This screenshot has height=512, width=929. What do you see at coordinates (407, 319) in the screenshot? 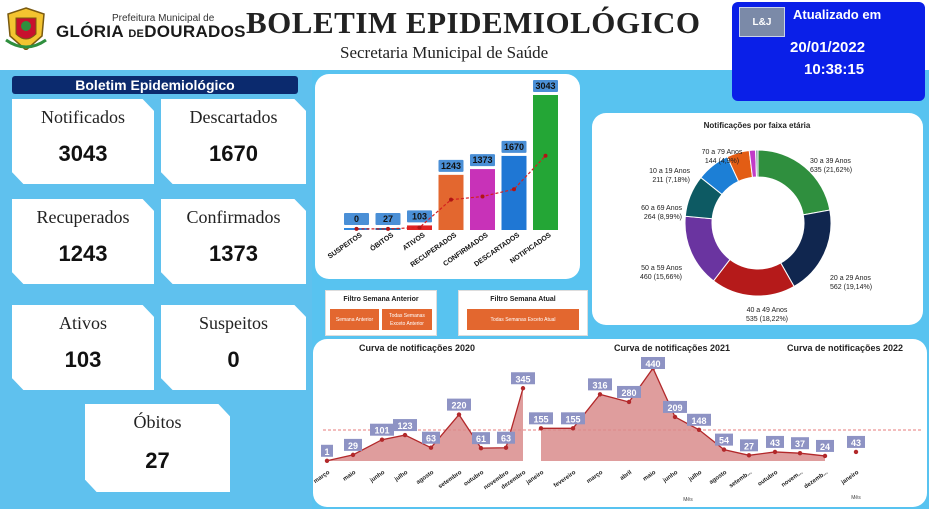
I see `all-except-previous-button: Todas Semanas Exceto Anterior` at bounding box center [407, 319].